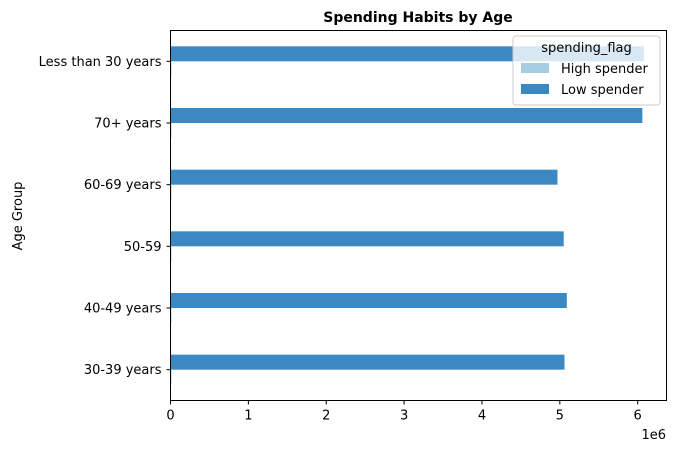 The image size is (676, 451). What do you see at coordinates (248, 416) in the screenshot?
I see `x-tick-label: 1` at bounding box center [248, 416].